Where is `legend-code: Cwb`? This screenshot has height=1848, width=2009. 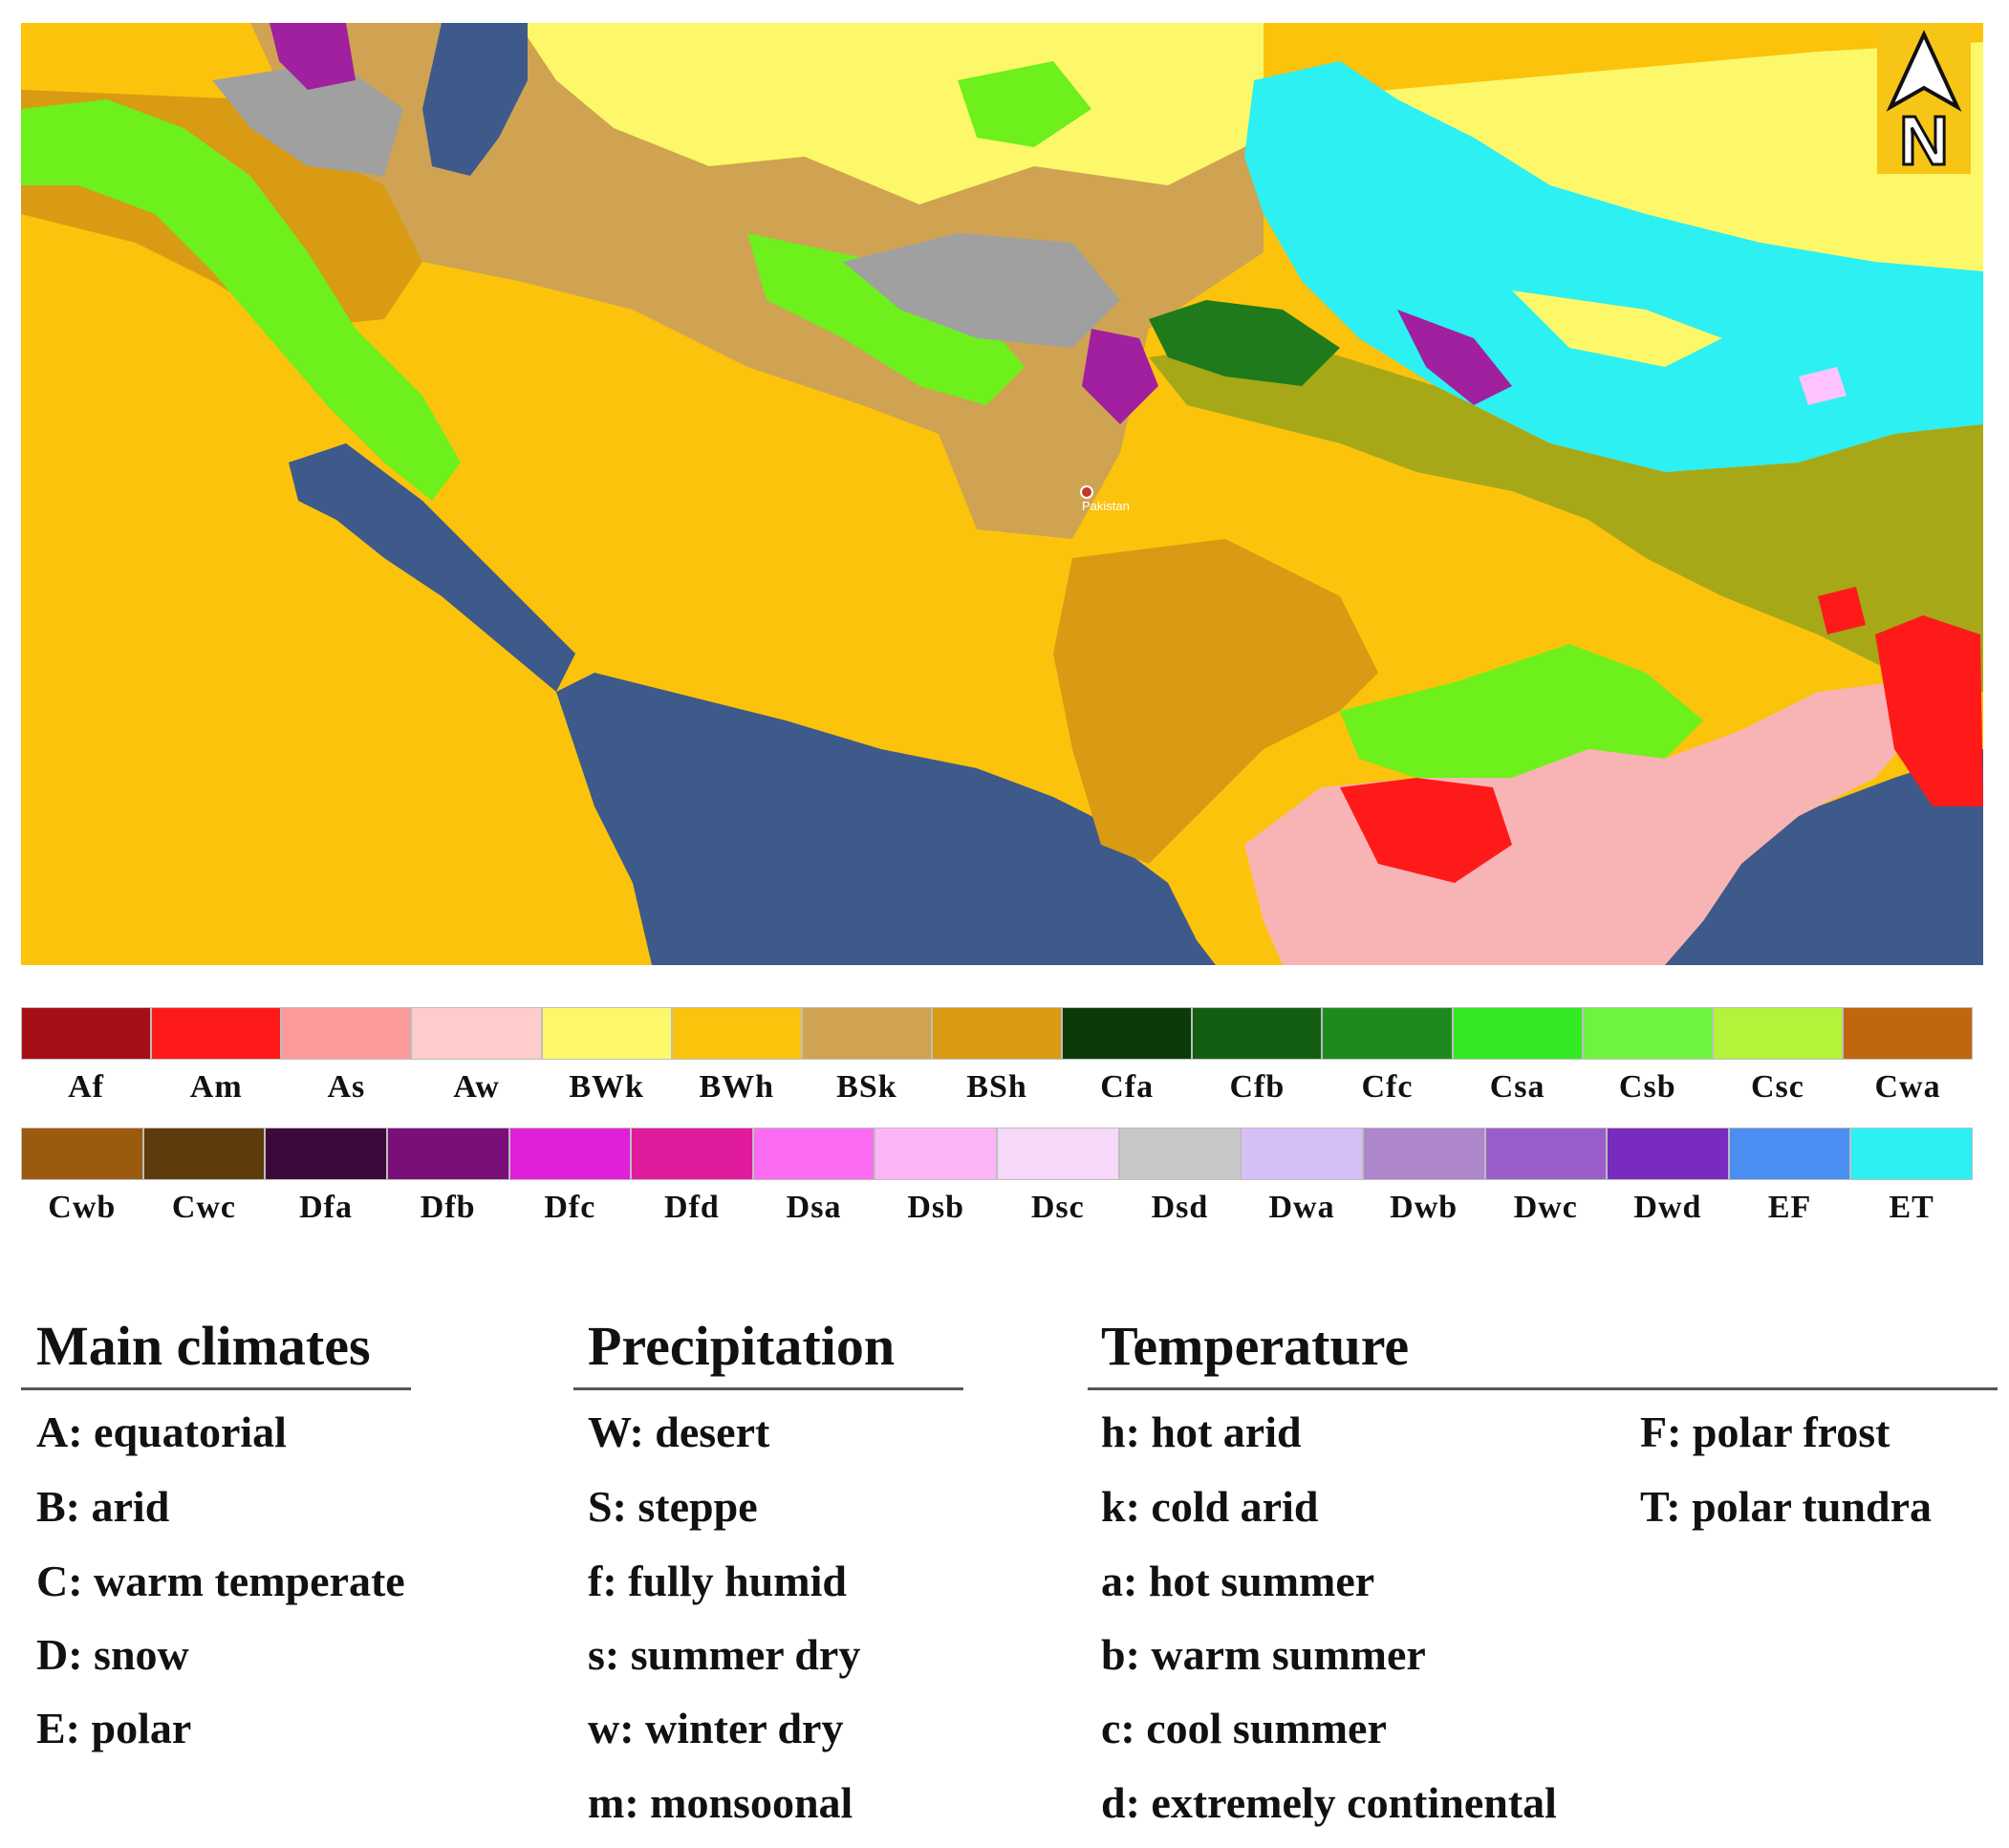 legend-code: Cwb is located at coordinates (82, 1207).